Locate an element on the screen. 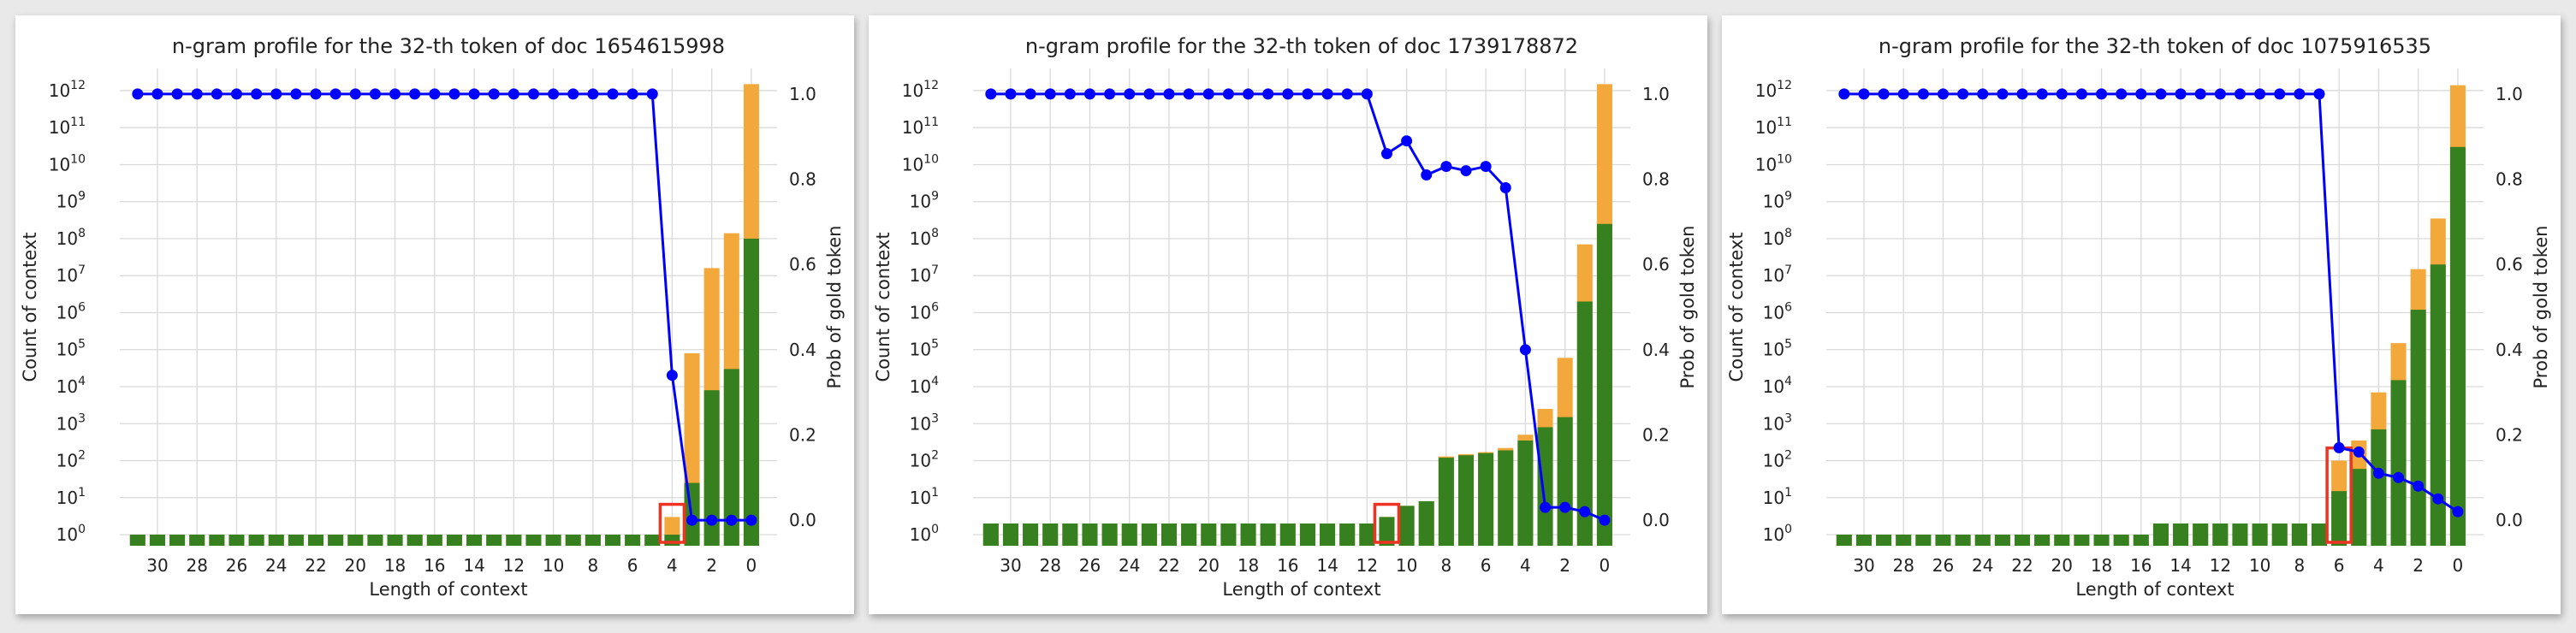  chart-2-x-tick-label: 4 is located at coordinates (1525, 565).